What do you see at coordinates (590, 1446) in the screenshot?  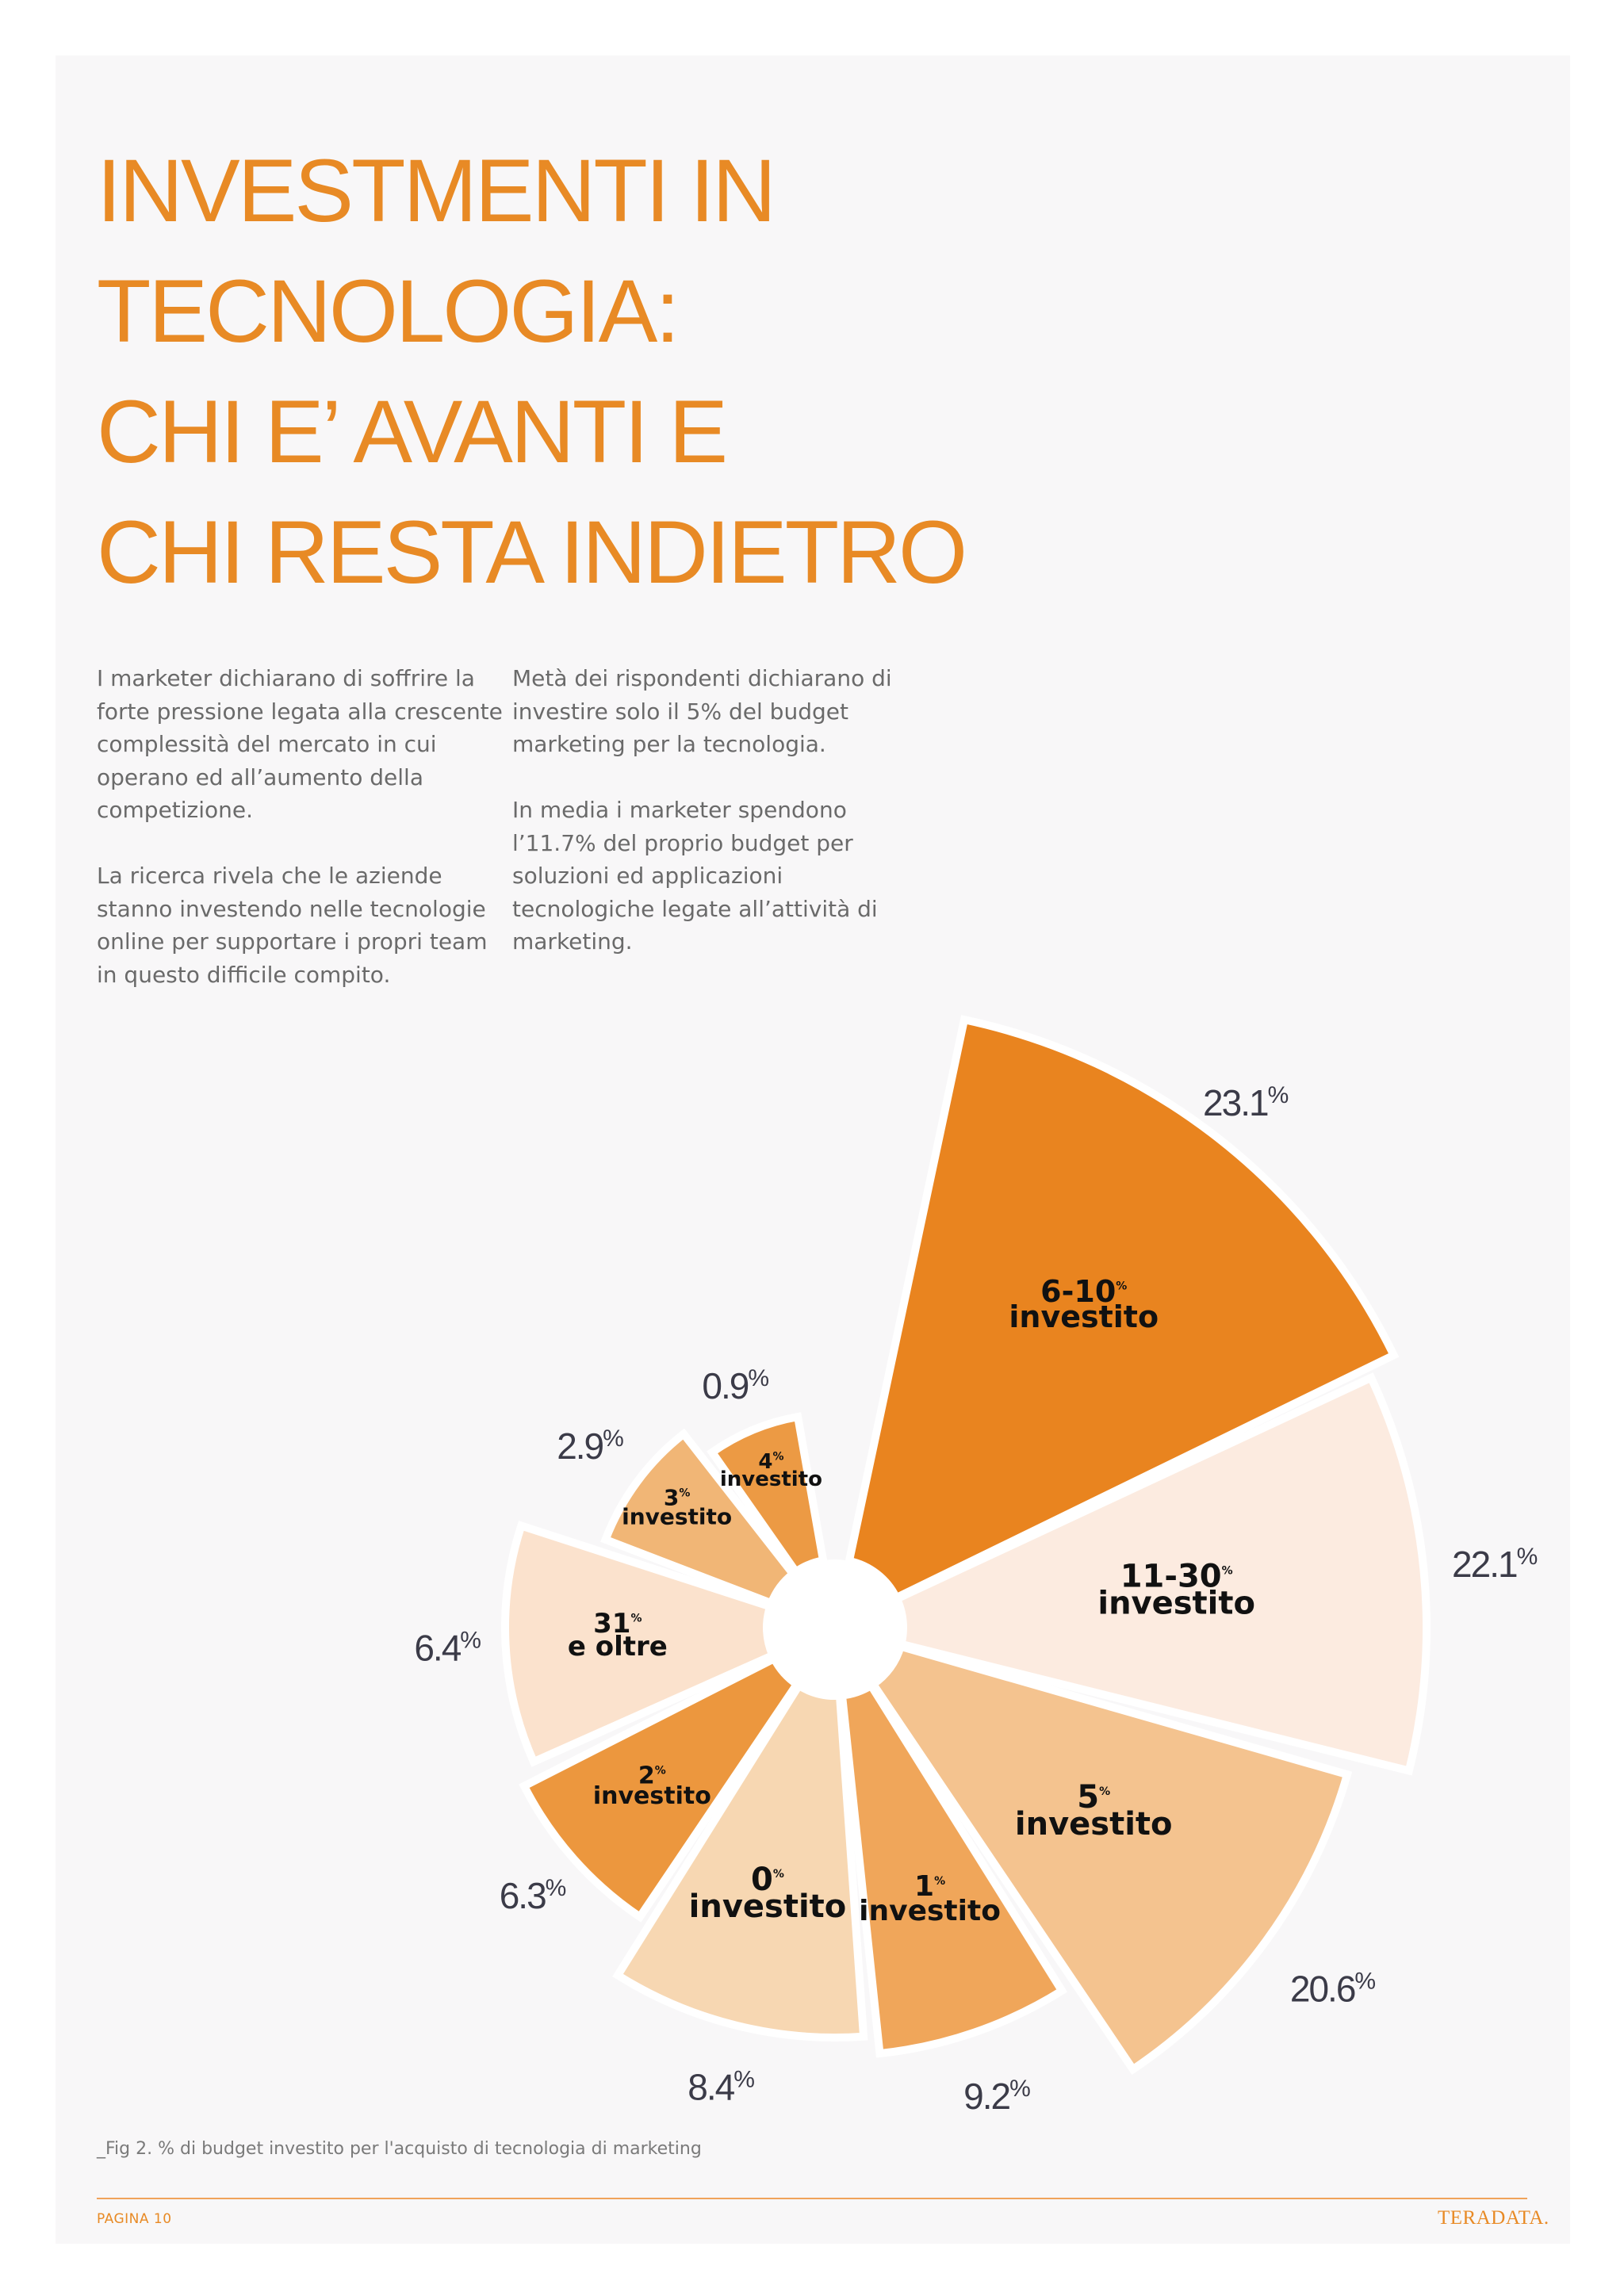 I see `slice-percentage: 2.9%` at bounding box center [590, 1446].